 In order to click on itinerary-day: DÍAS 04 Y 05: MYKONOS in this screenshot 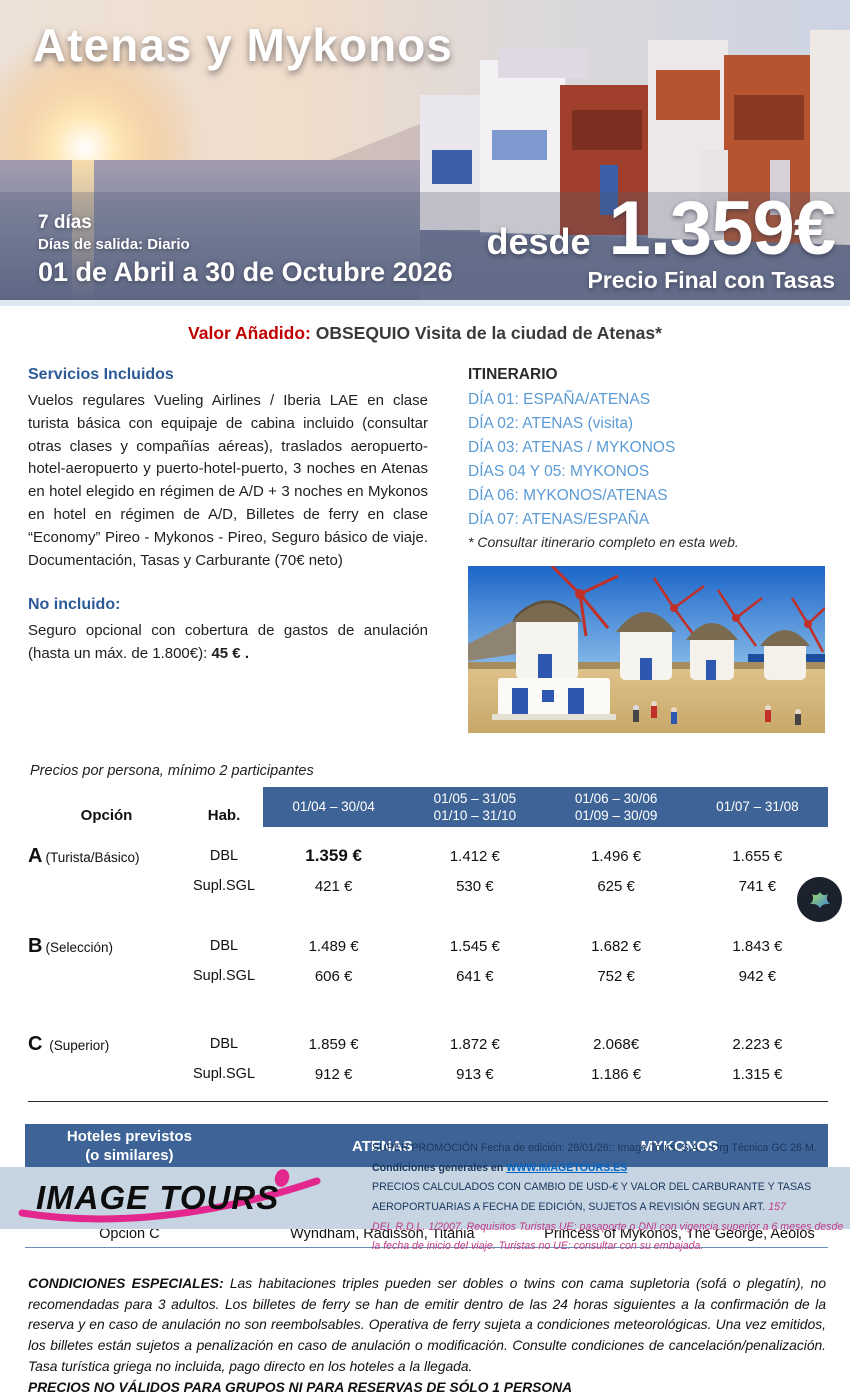, I will do `click(559, 472)`.